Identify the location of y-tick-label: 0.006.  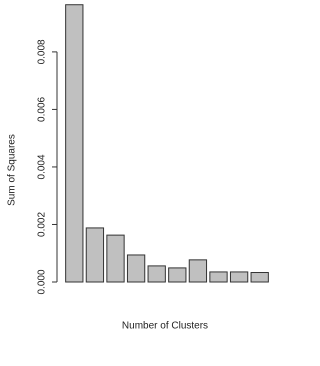
(42, 108).